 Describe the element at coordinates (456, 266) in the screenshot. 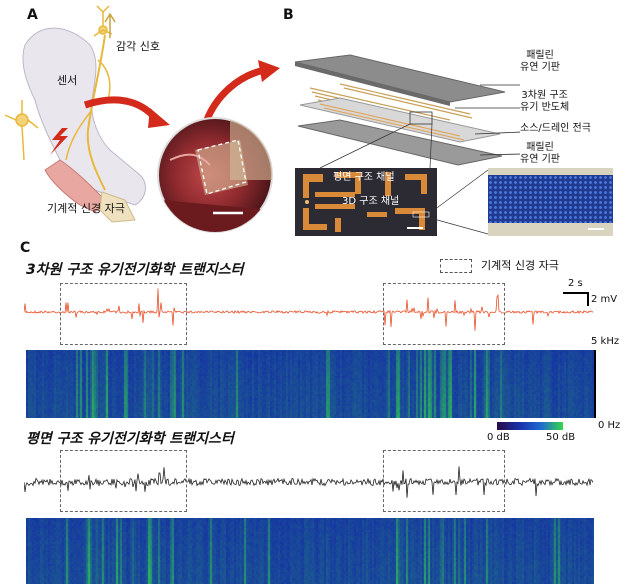

I see `legend-swatch` at that location.